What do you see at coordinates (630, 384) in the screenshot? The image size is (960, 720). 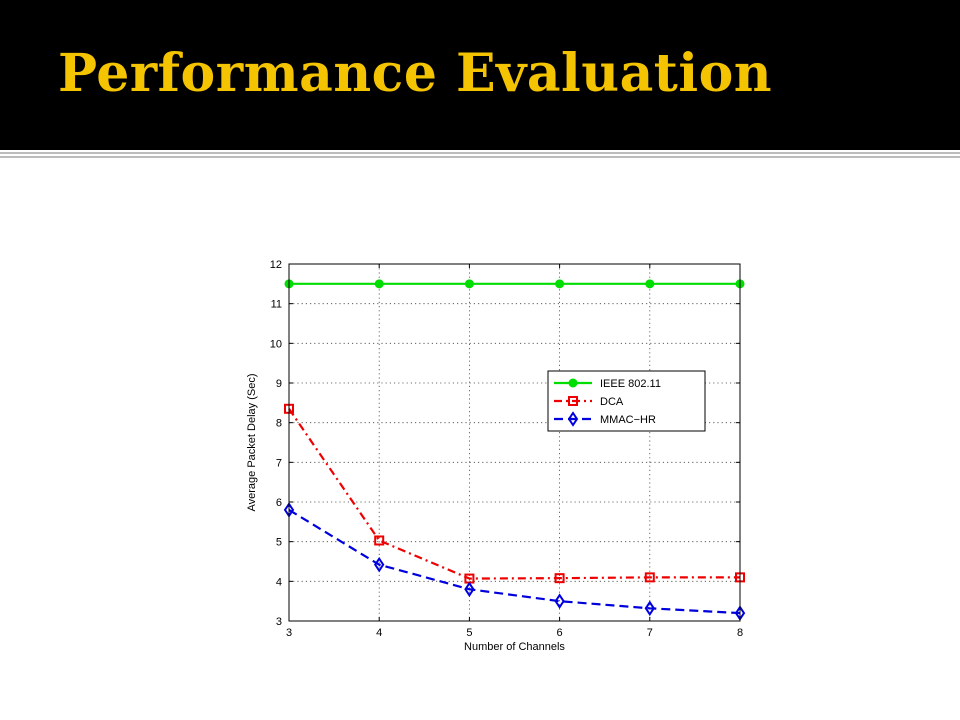 I see `legend-label: IEEE 802.11` at bounding box center [630, 384].